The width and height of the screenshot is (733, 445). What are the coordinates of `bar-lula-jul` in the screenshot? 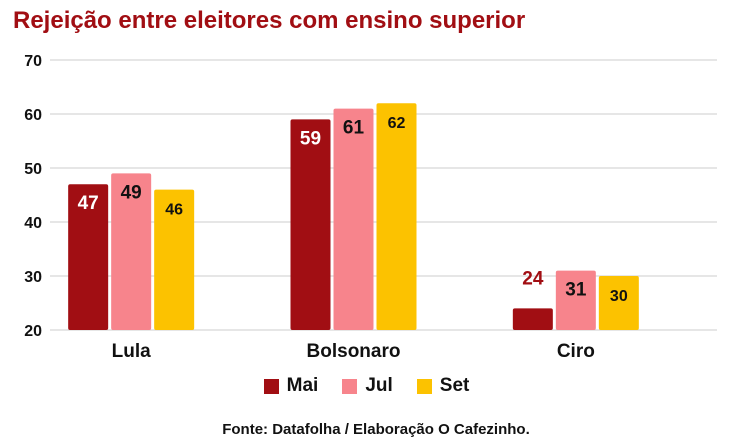 It's located at (131, 251).